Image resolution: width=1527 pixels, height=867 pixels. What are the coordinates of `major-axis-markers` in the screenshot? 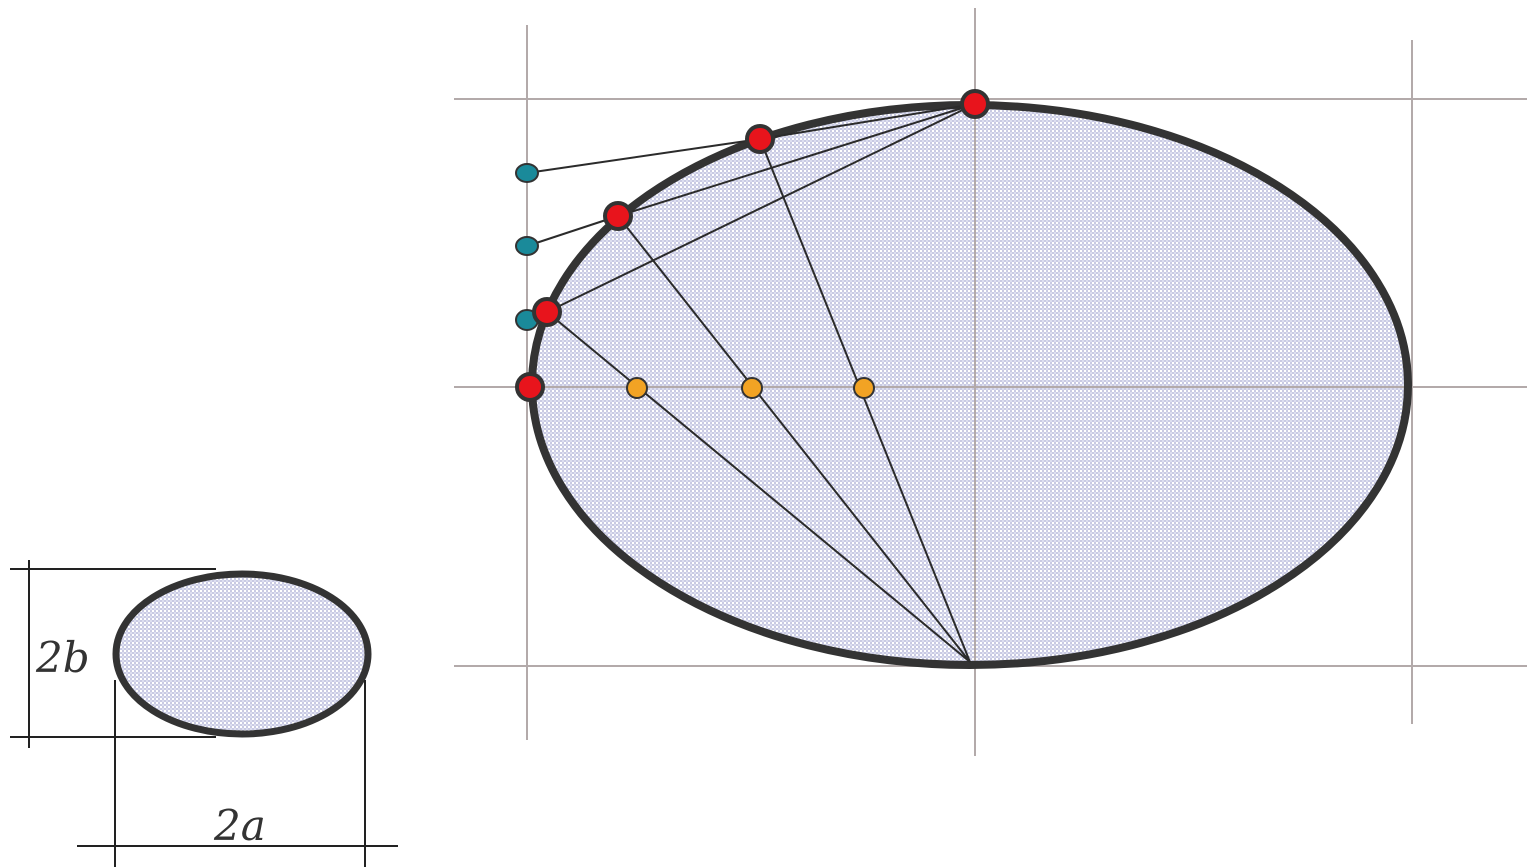 It's located at (750, 388).